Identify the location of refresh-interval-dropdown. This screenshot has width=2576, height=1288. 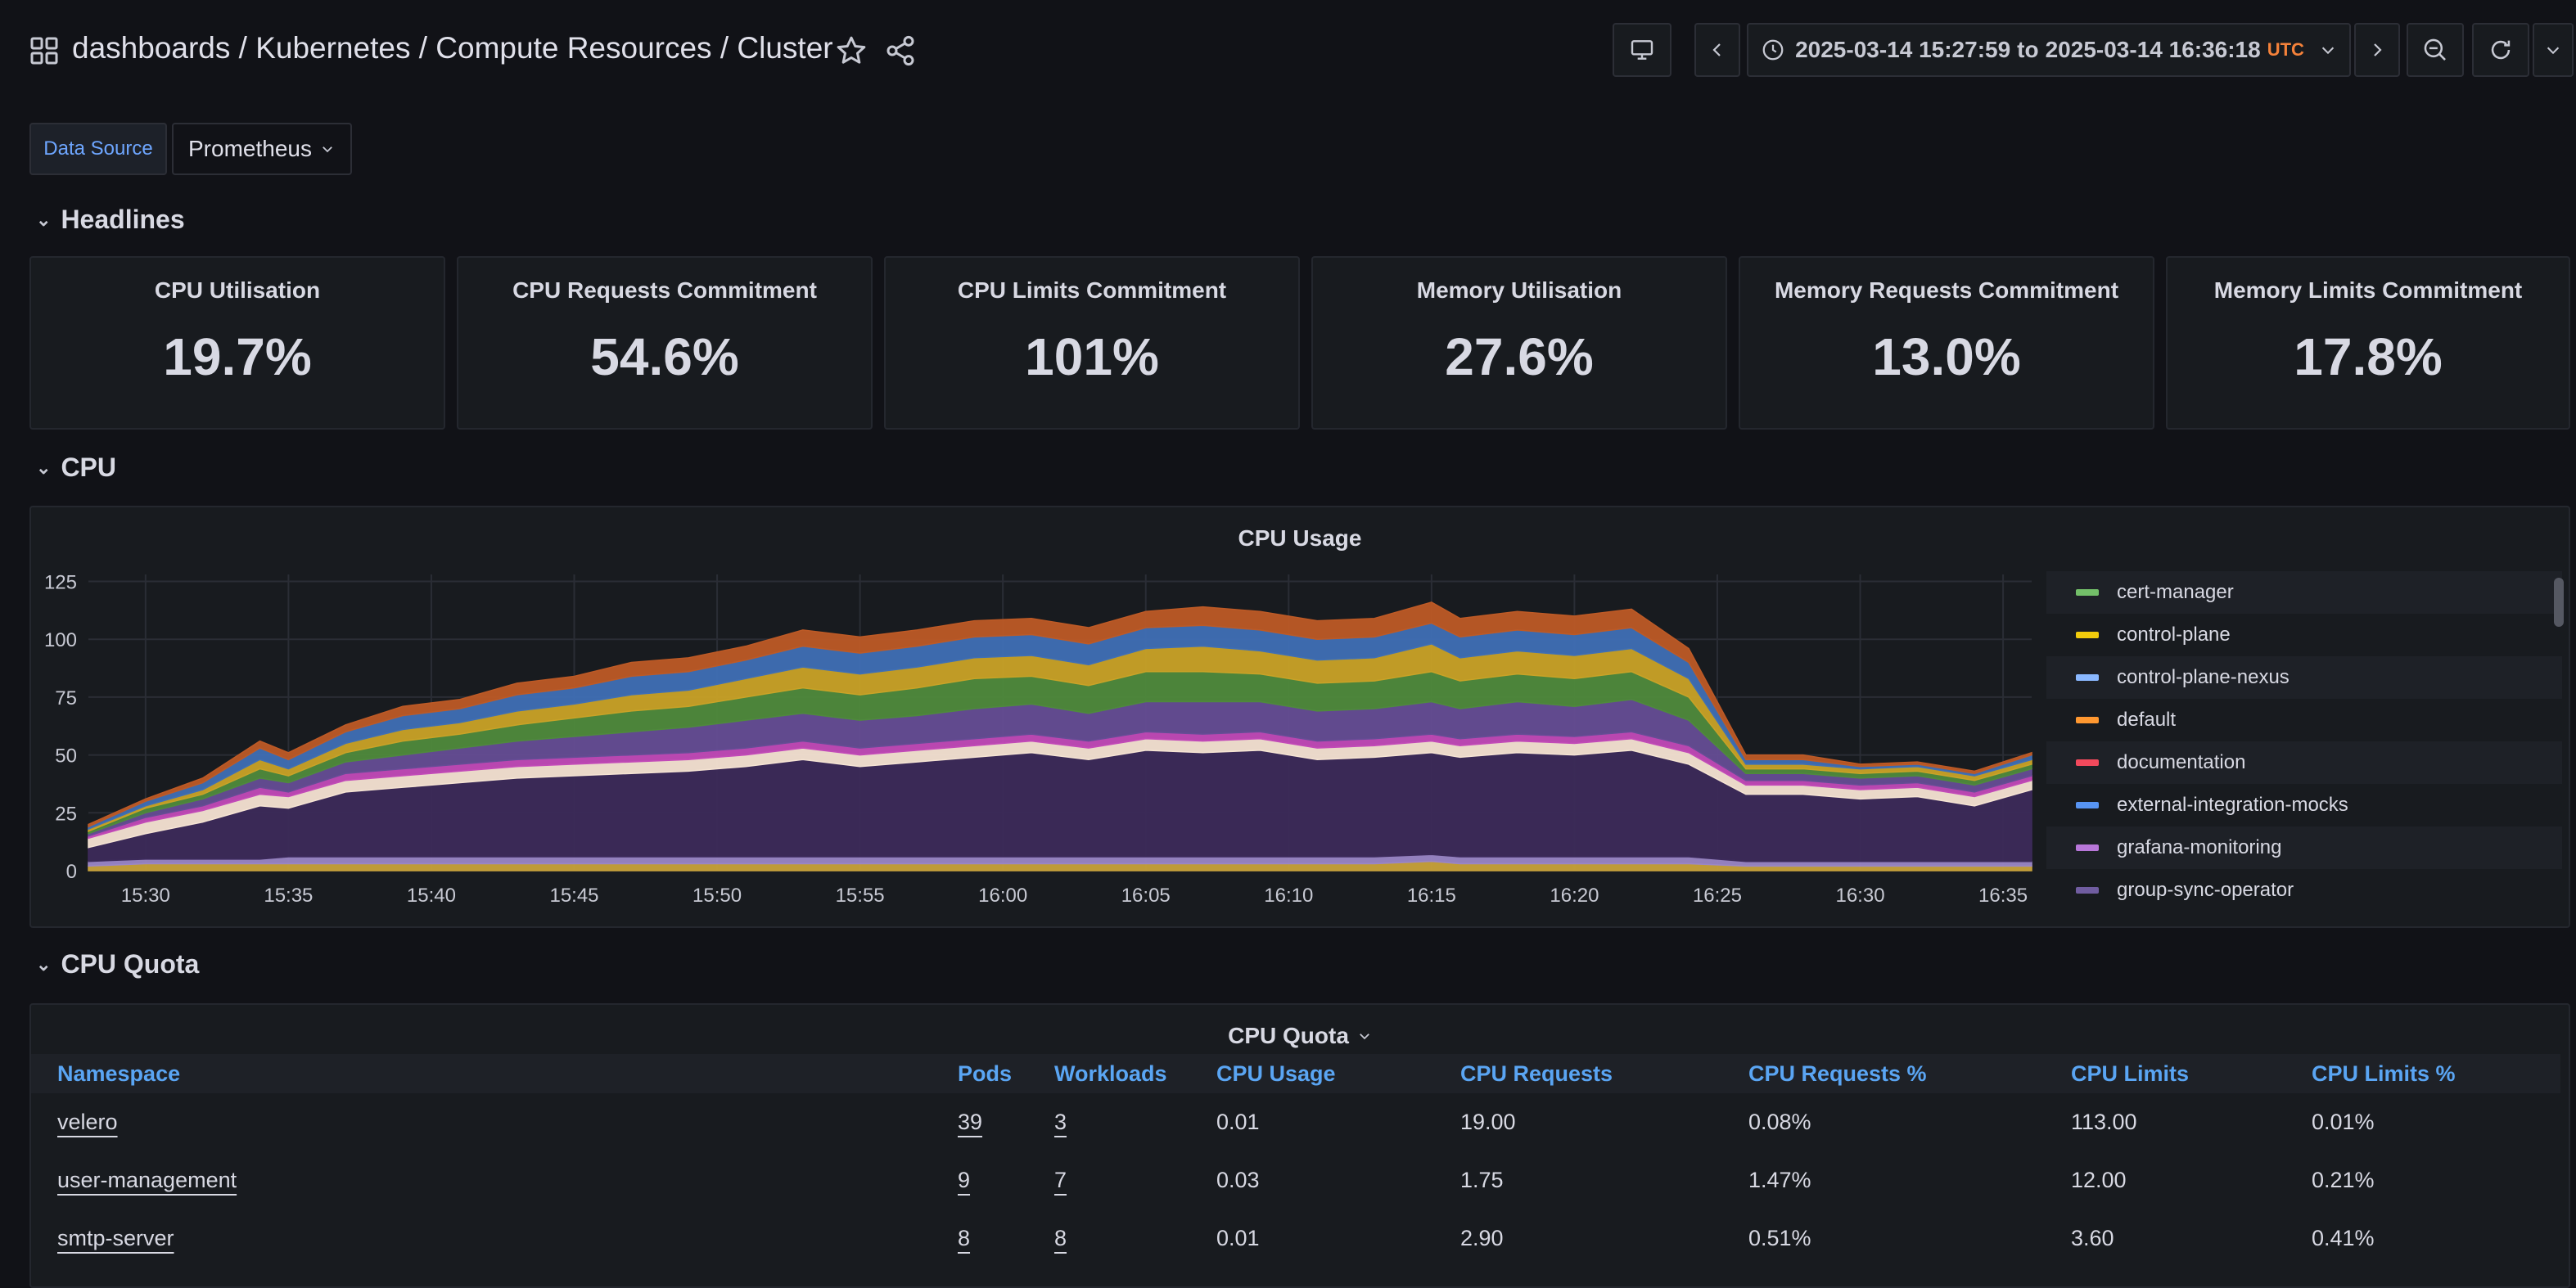
(2553, 50).